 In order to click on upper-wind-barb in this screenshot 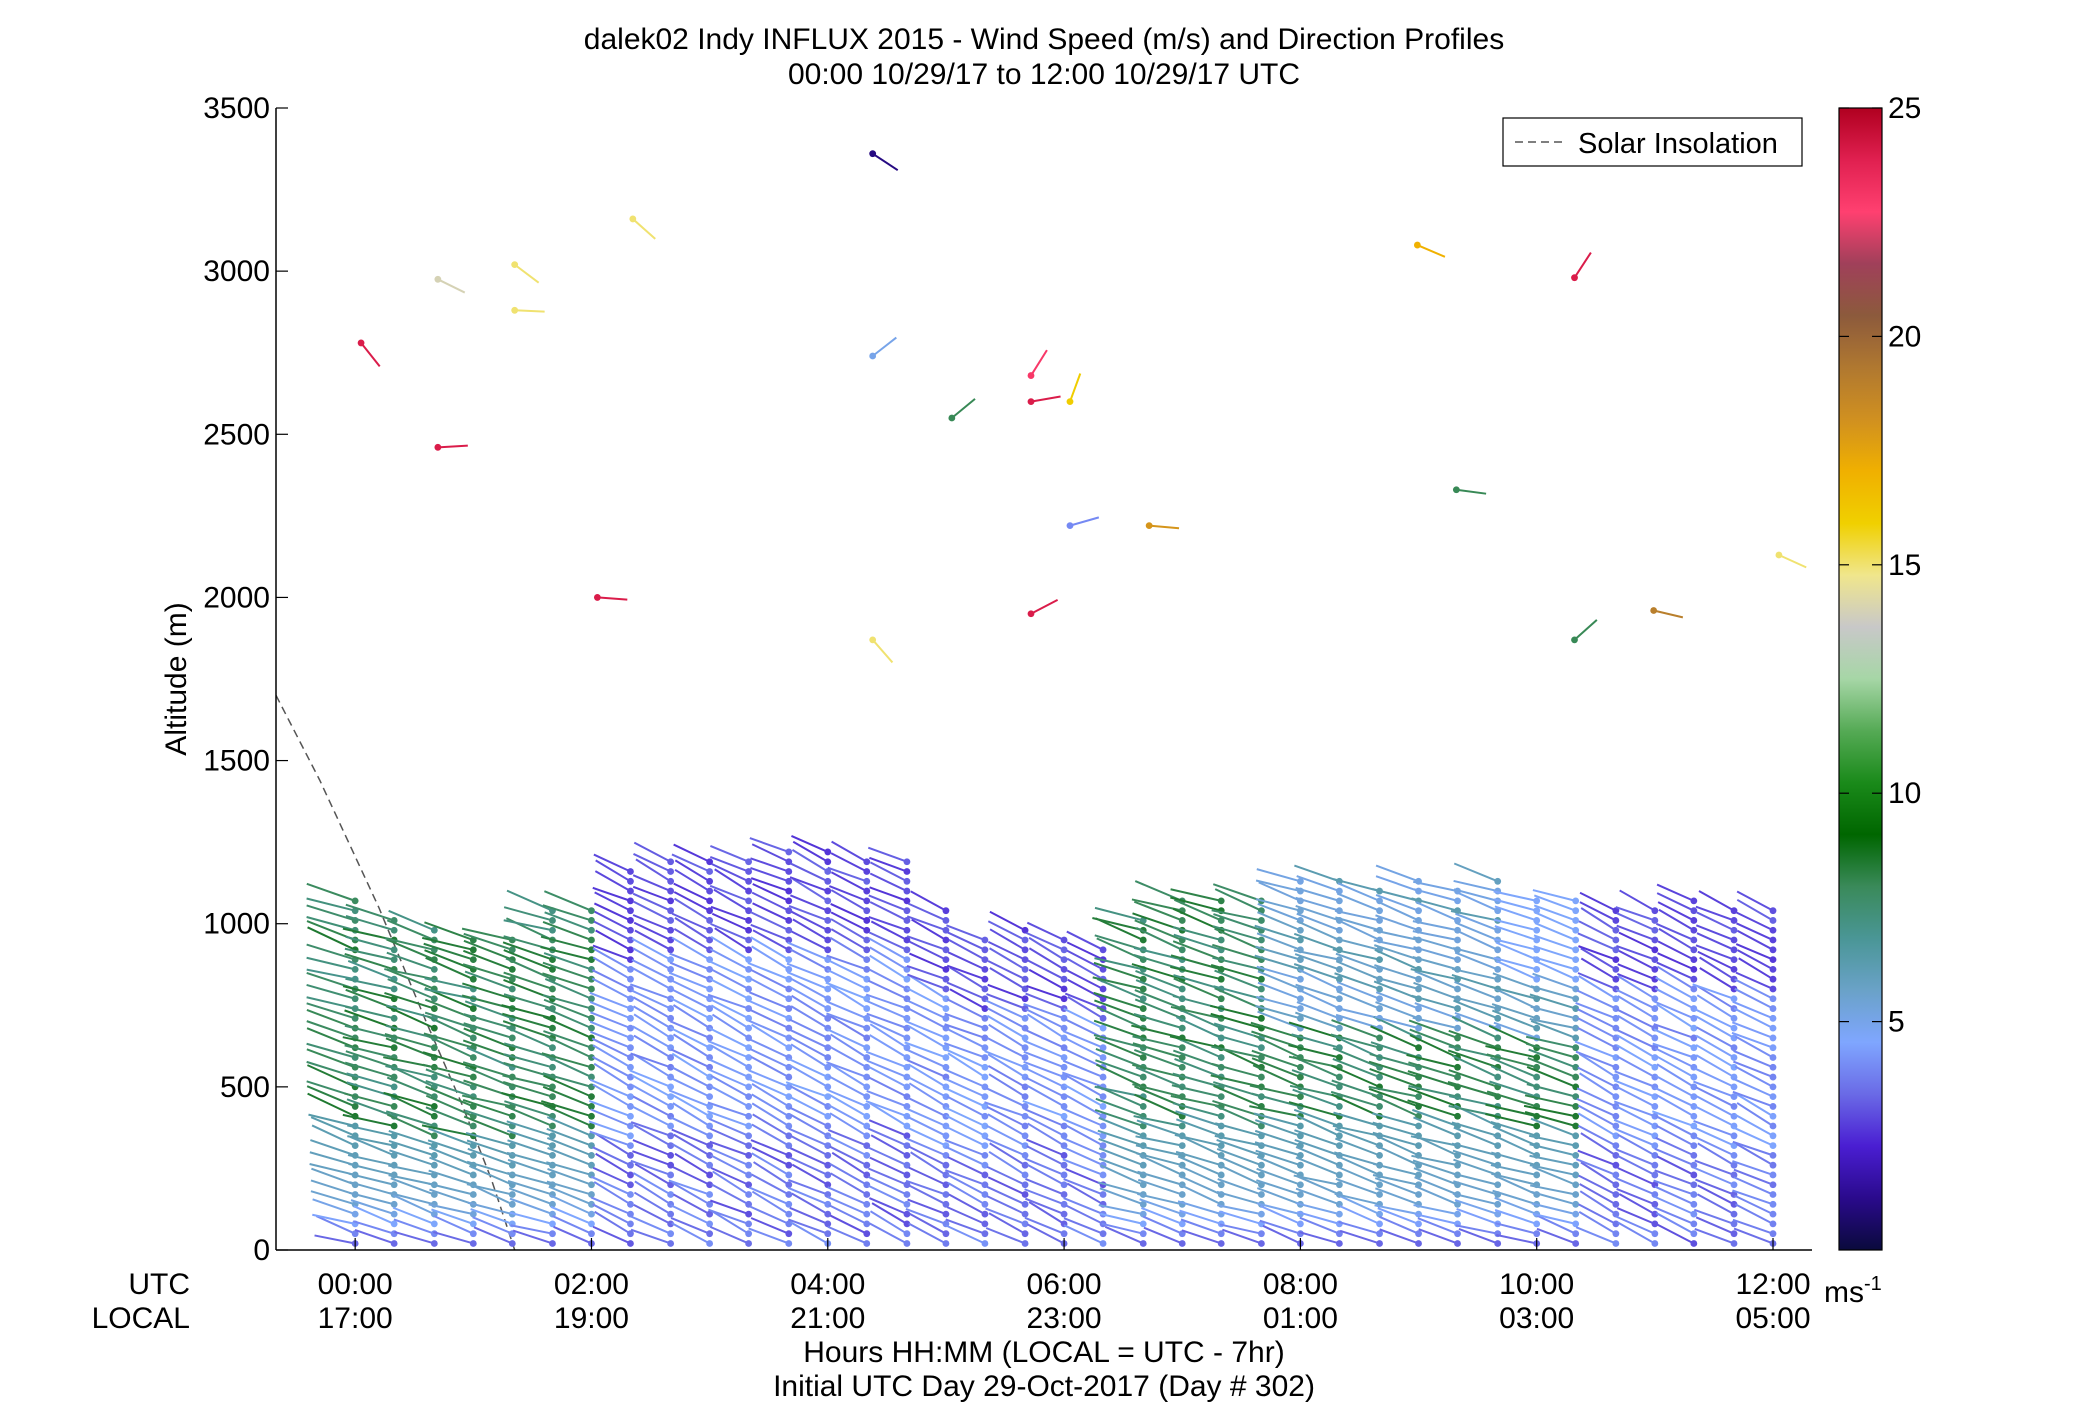, I will do `click(515, 310)`.